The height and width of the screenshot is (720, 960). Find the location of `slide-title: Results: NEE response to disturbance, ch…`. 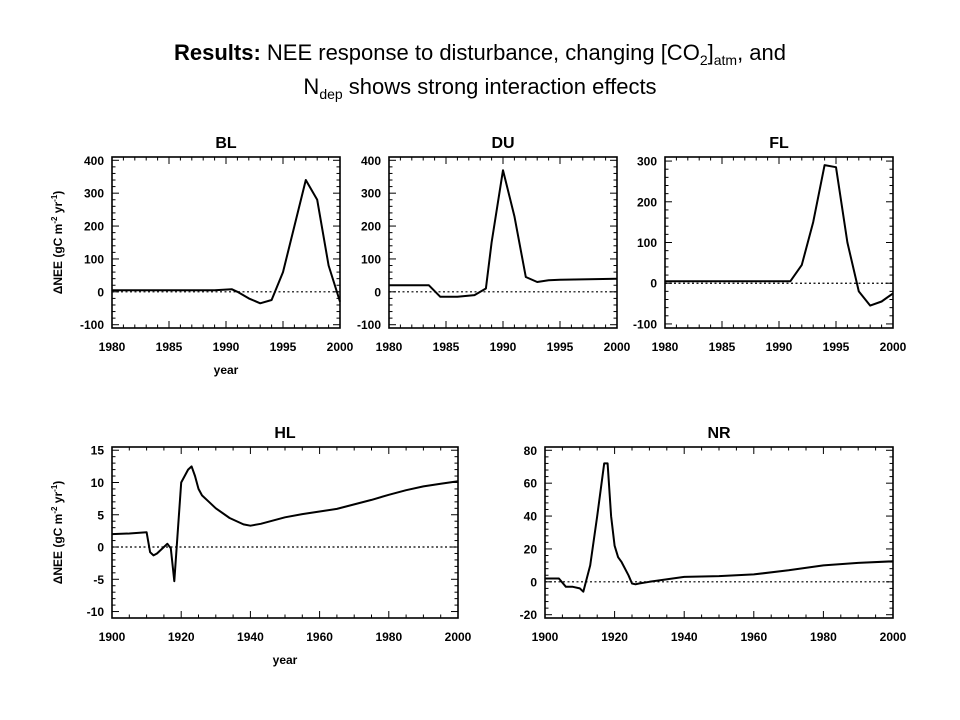

slide-title: Results: NEE response to disturbance, ch… is located at coordinates (480, 70).